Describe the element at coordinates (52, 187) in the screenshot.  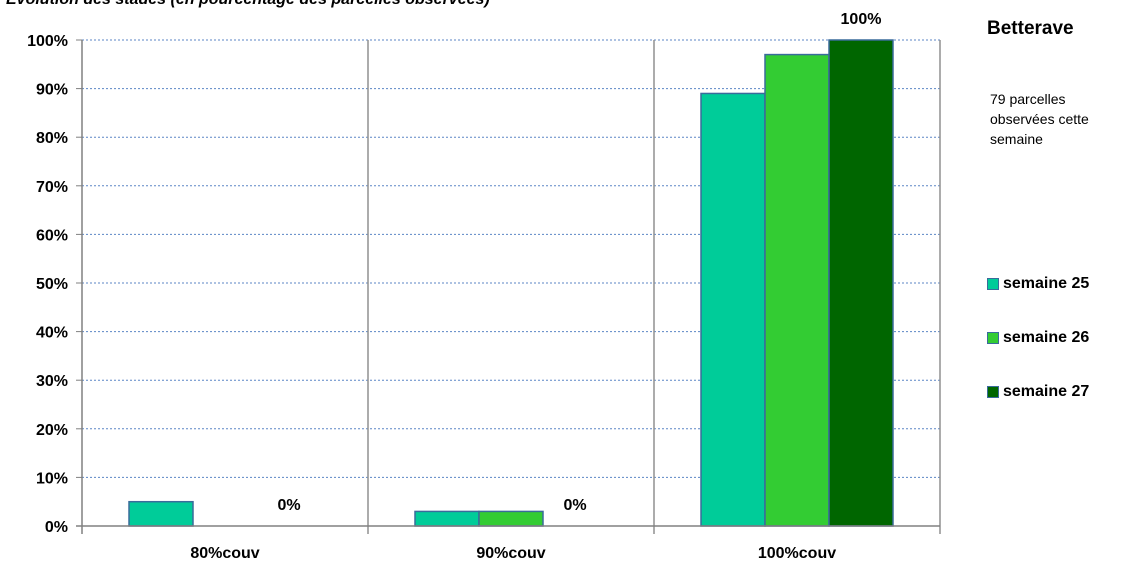
I see `y-tick-label: 70%` at that location.